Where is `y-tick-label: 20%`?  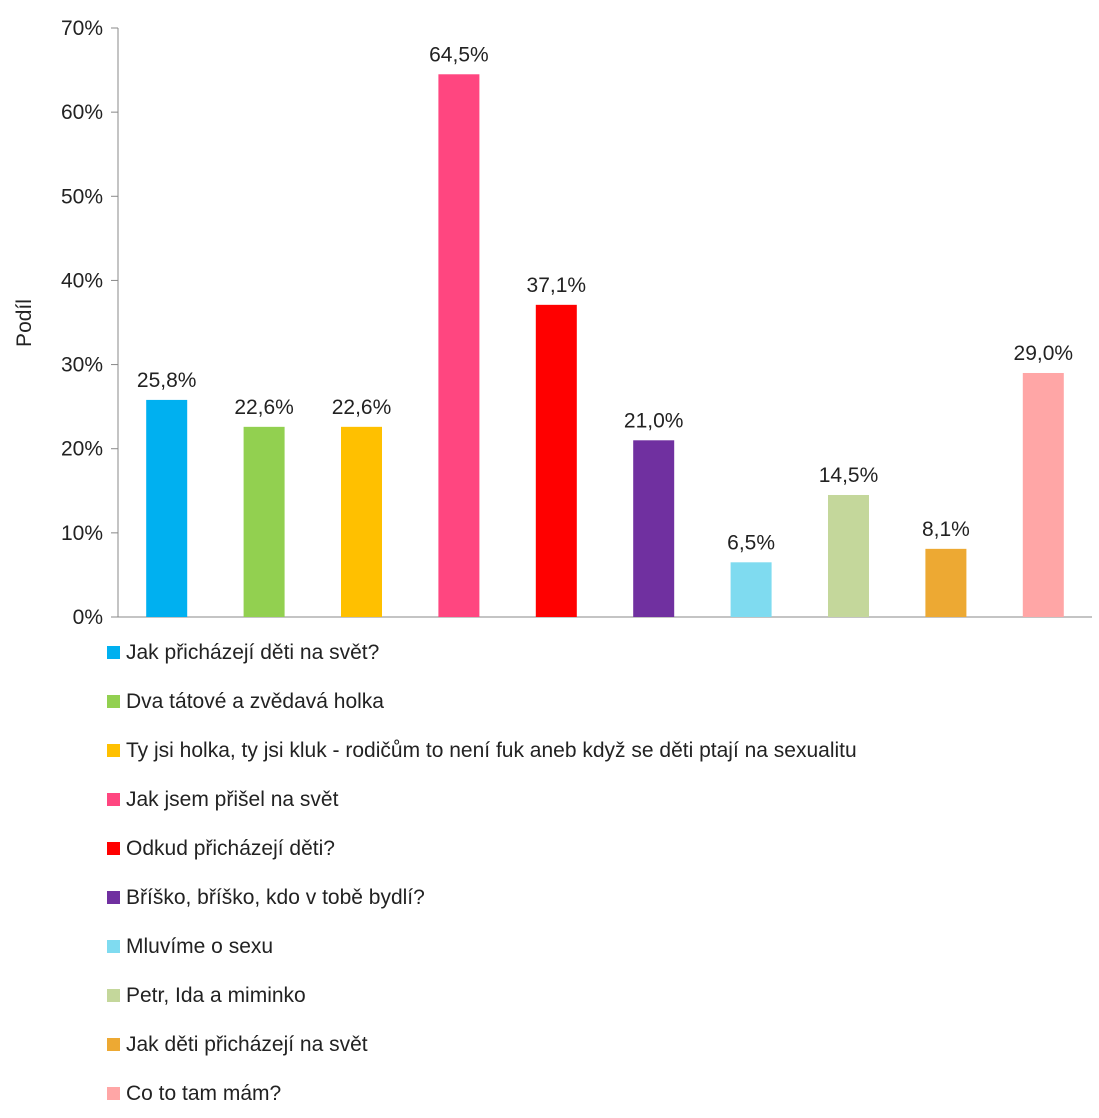
y-tick-label: 20% is located at coordinates (82, 449).